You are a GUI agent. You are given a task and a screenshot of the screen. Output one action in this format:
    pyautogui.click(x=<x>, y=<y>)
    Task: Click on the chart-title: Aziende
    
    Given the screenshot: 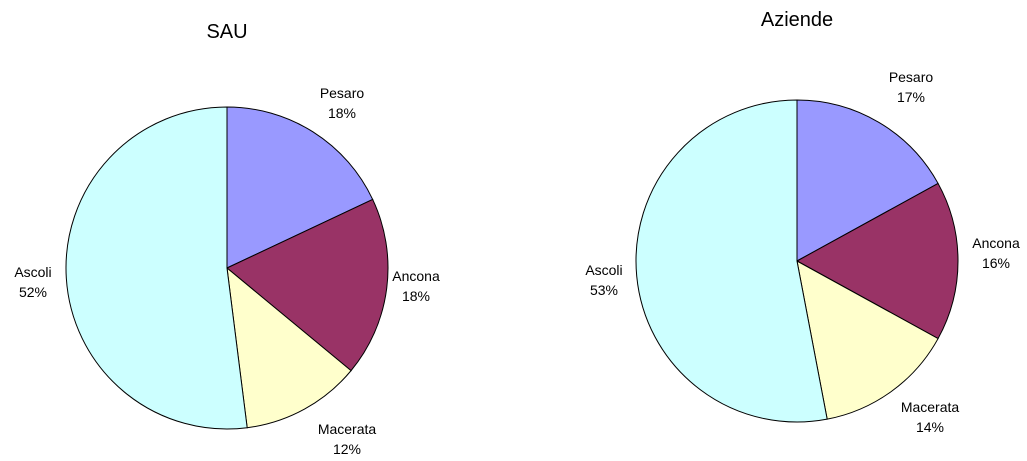 What is the action you would take?
    pyautogui.click(x=797, y=20)
    